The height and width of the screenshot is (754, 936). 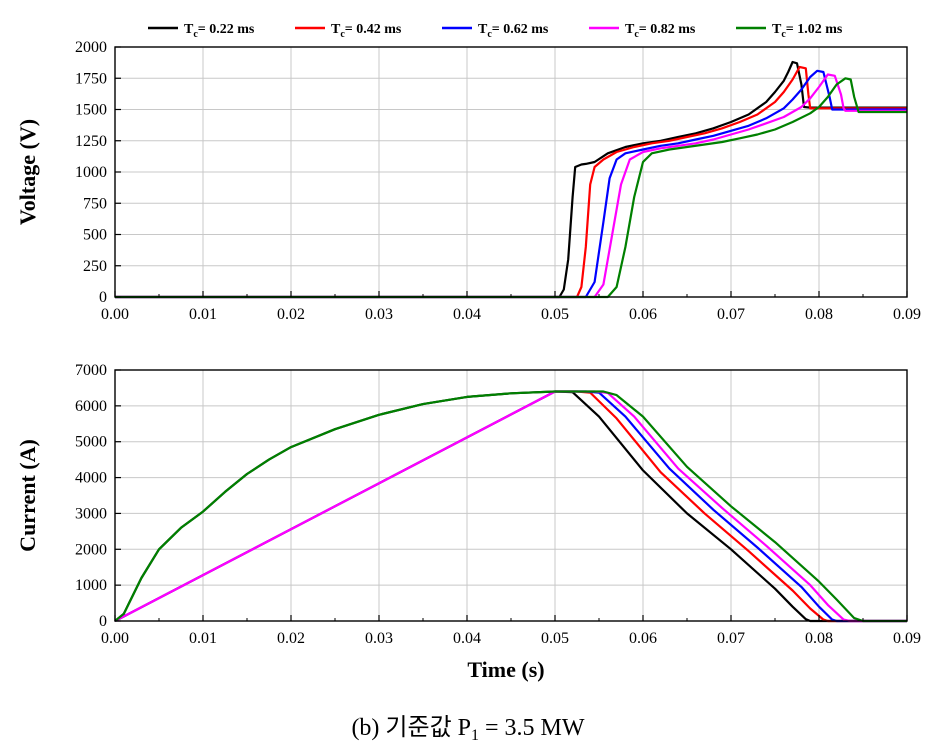 What do you see at coordinates (27, 172) in the screenshot?
I see `y-axis-label: Voltage (V)` at bounding box center [27, 172].